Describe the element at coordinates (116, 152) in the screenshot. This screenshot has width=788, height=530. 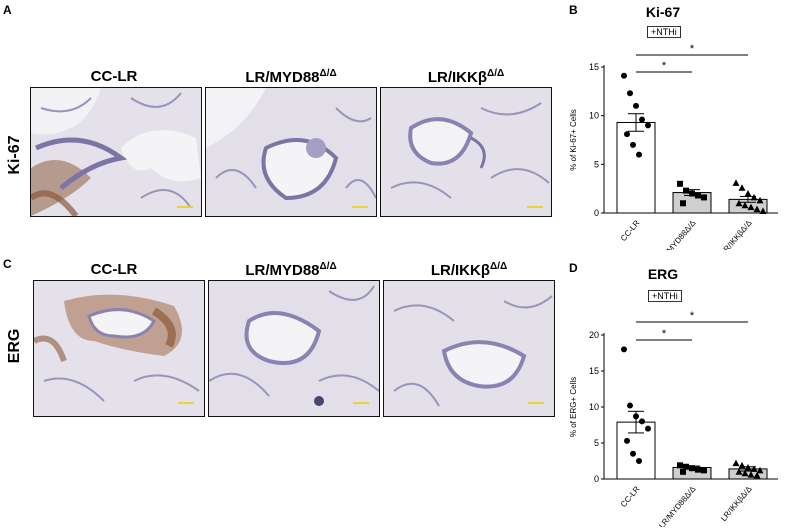
I see `micrograph-ki67-cc-lr` at that location.